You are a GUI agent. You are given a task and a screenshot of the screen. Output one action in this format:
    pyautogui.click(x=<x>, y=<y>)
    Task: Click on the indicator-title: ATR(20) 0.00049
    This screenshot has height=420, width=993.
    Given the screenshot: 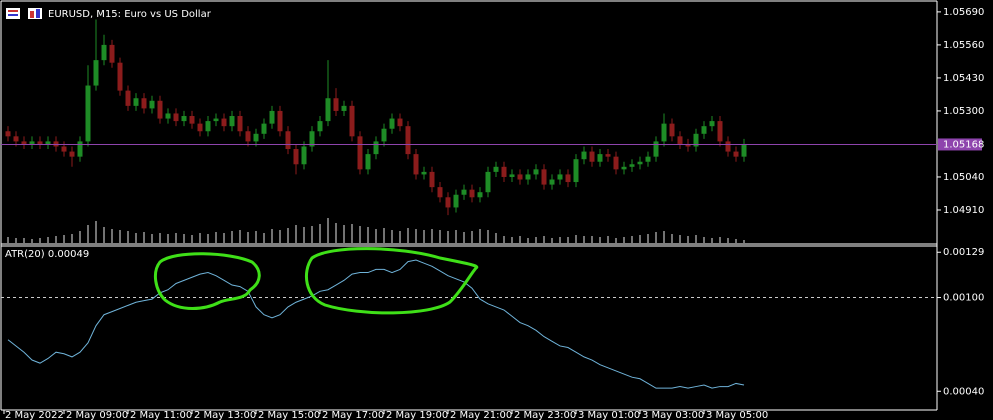 What is the action you would take?
    pyautogui.click(x=47, y=254)
    